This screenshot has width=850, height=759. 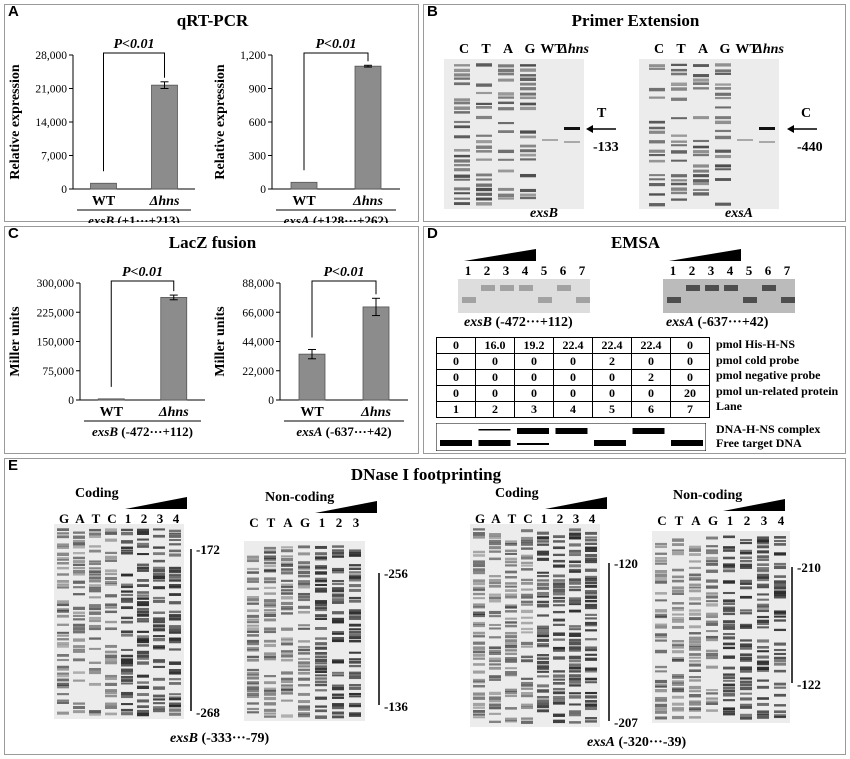 I want to click on x-tick-label: WT, so click(x=304, y=201).